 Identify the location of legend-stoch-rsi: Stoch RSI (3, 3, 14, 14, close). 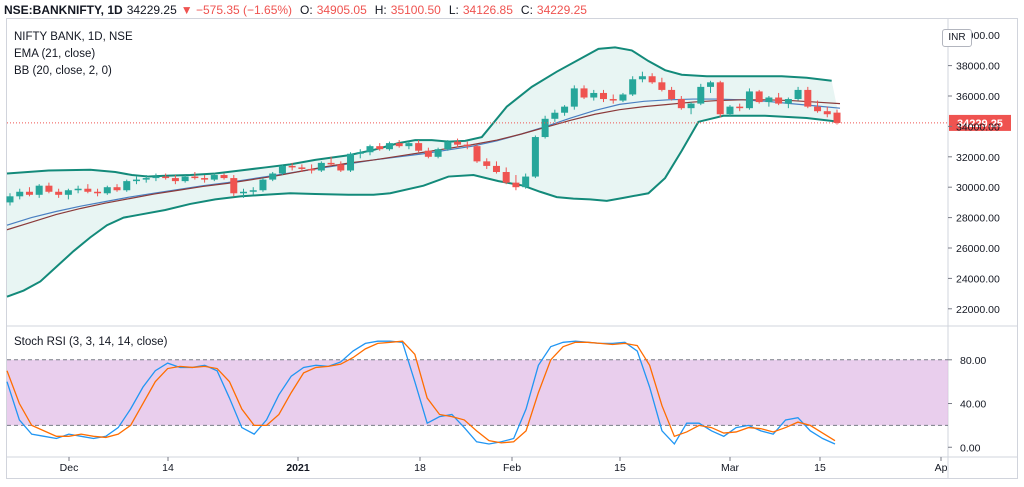
(91, 342).